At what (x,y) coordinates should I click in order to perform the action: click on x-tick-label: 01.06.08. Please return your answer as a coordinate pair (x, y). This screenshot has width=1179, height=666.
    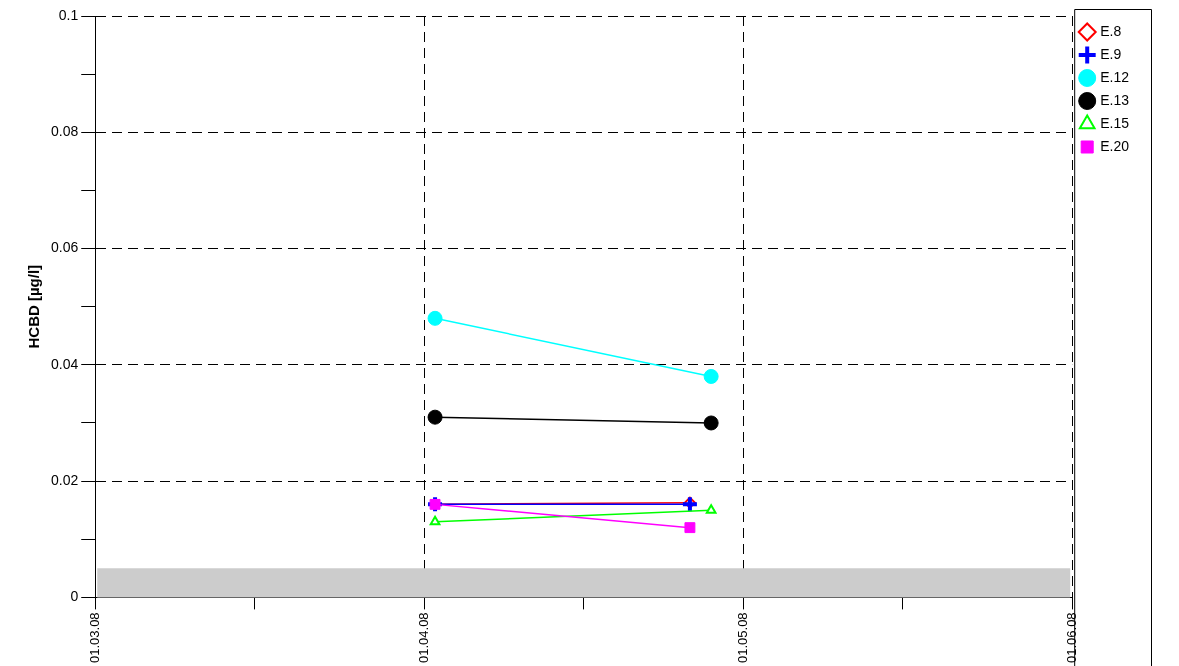
    Looking at the image, I should click on (1071, 638).